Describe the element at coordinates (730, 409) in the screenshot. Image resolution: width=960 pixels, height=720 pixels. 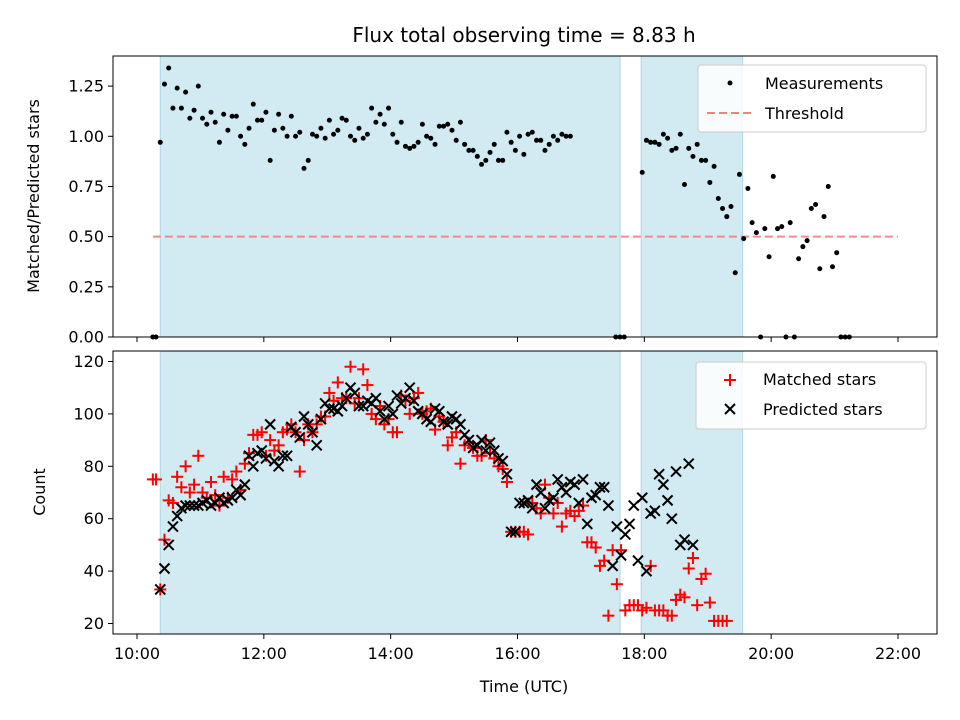
I see `legend-predicted-marker` at that location.